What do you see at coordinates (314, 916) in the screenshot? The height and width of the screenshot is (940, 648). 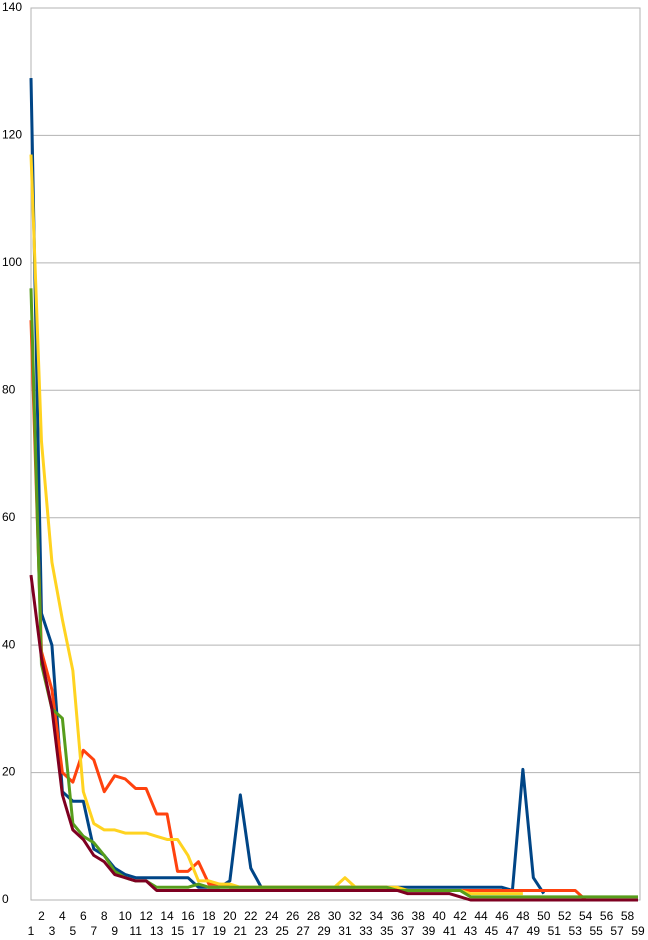 I see `x-tick-label: 28` at bounding box center [314, 916].